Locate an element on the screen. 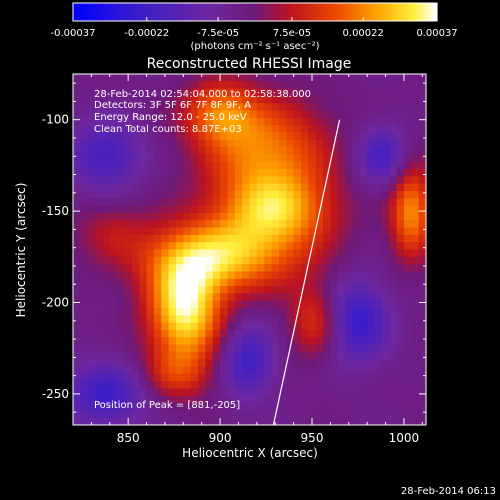  colorbar-cell is located at coordinates (90, 12).